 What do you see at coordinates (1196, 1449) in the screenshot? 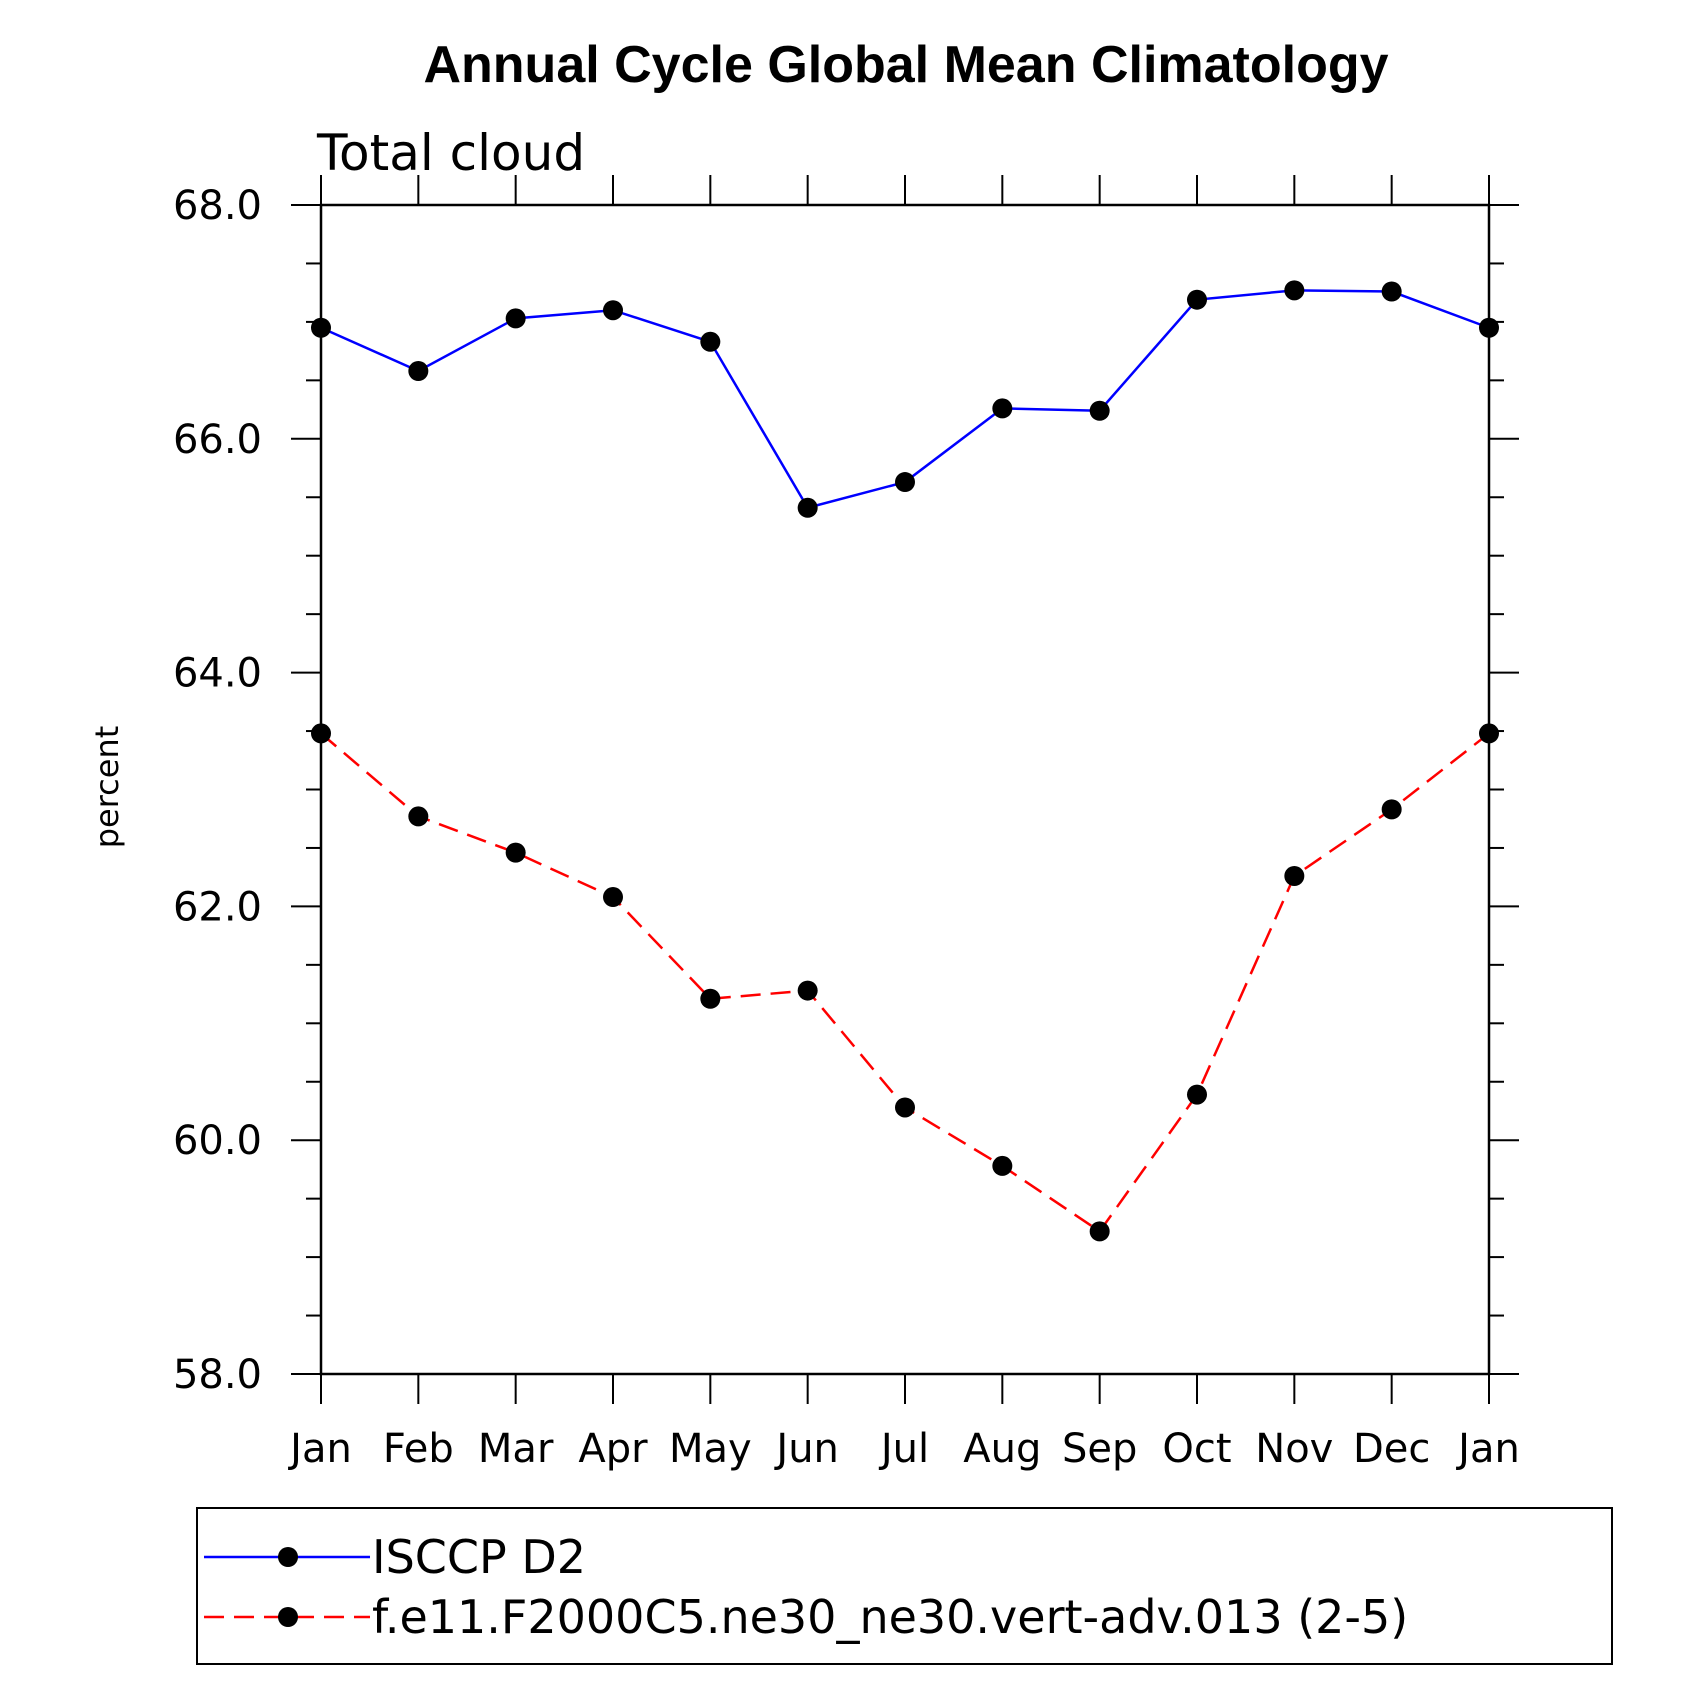
I see `x-tick-label: Oct` at bounding box center [1196, 1449].